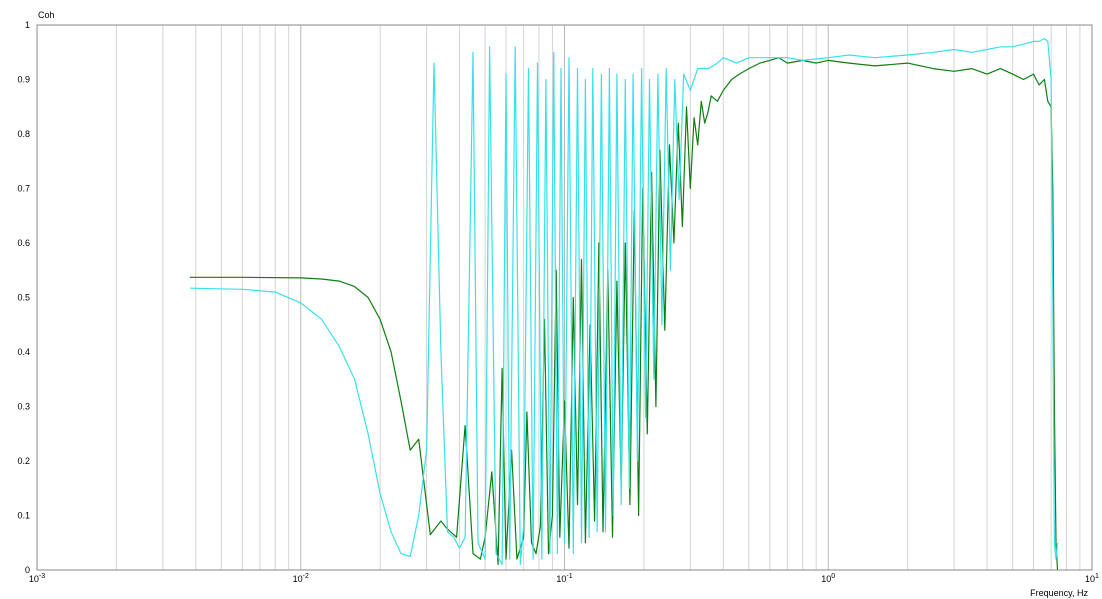 The width and height of the screenshot is (1102, 599). What do you see at coordinates (23, 516) in the screenshot?
I see `y-tick-label: 0.1` at bounding box center [23, 516].